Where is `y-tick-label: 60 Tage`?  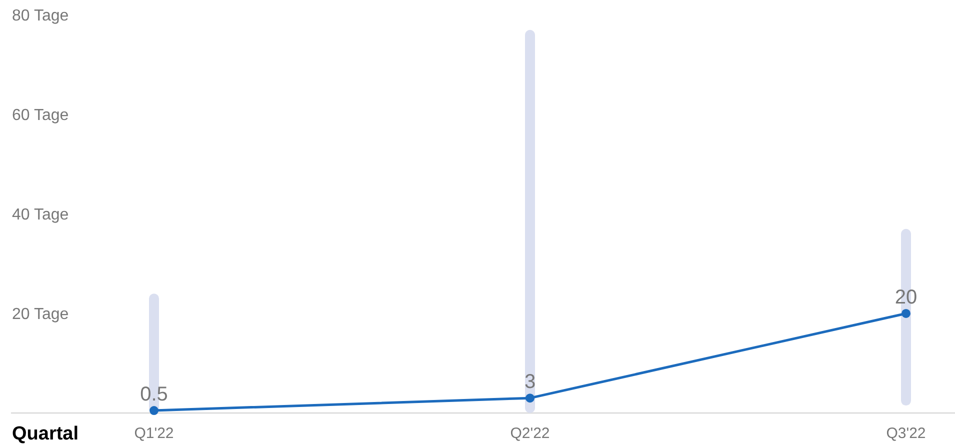 y-tick-label: 60 Tage is located at coordinates (40, 115).